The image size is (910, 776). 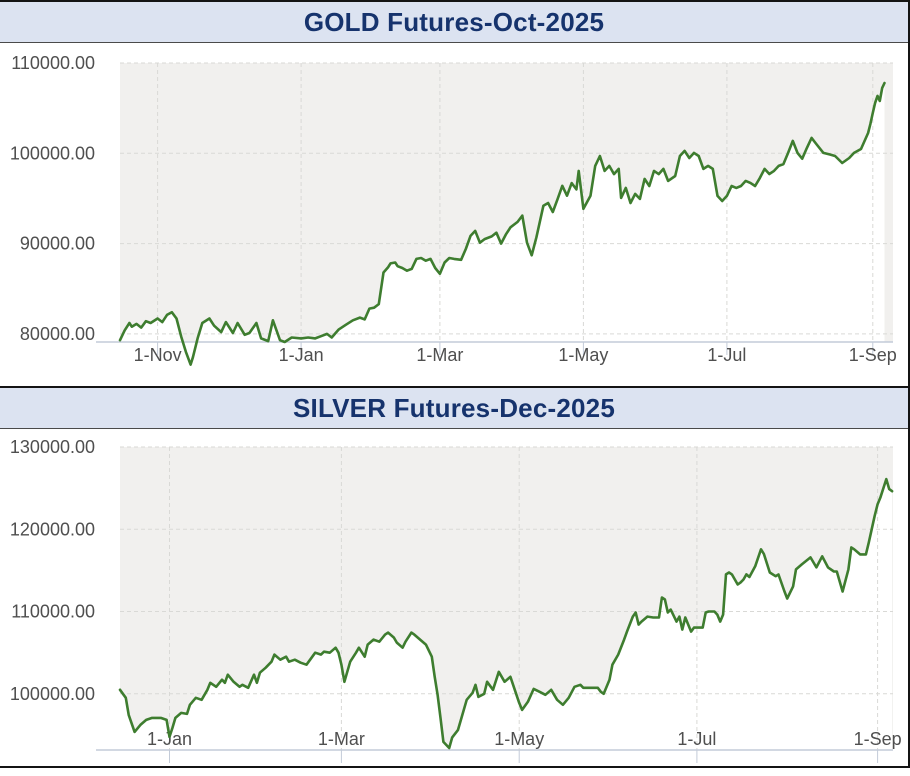 I want to click on silver-chart-title: SILVER Futures-Dec-2025, so click(x=454, y=407).